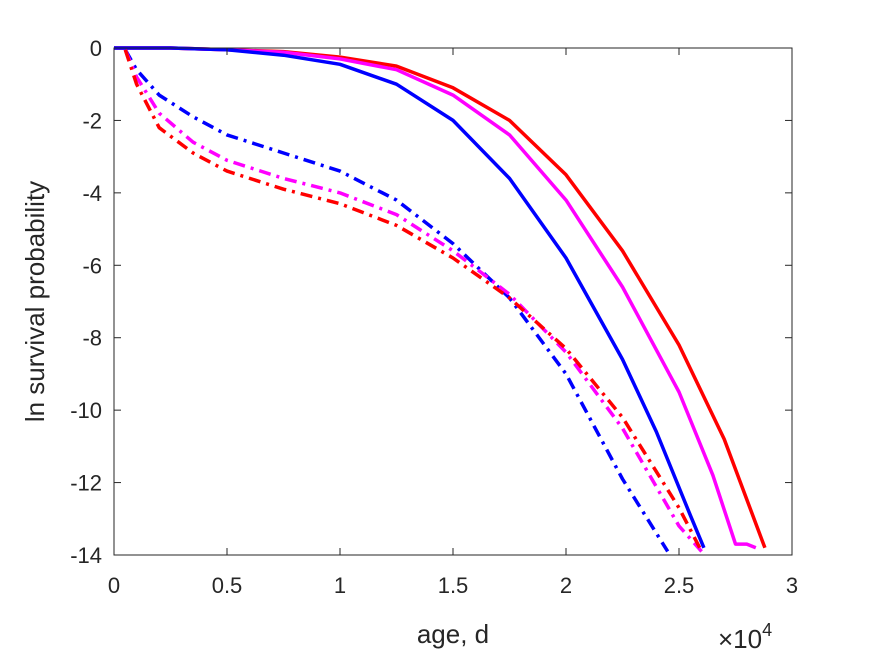 The image size is (875, 656). Describe the element at coordinates (86, 555) in the screenshot. I see `y-tick-label: -14` at that location.